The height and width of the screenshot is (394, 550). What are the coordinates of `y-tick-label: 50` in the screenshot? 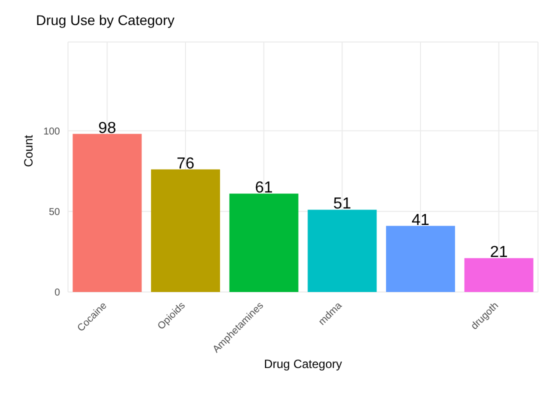 It's located at (54, 212).